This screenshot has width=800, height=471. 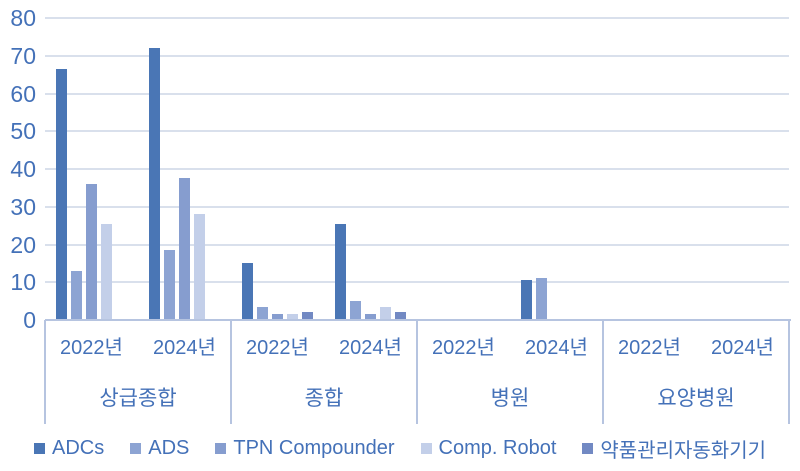 What do you see at coordinates (497, 448) in the screenshot?
I see `legend-label: Comp. Robot` at bounding box center [497, 448].